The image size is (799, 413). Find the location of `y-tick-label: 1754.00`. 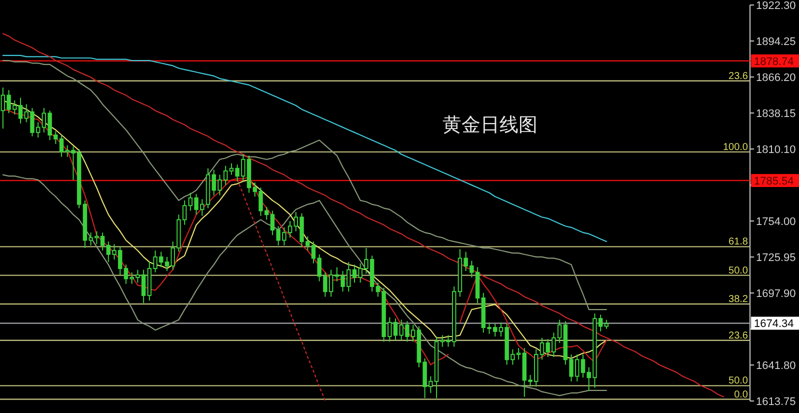

y-tick-label: 1754.00 is located at coordinates (776, 222).